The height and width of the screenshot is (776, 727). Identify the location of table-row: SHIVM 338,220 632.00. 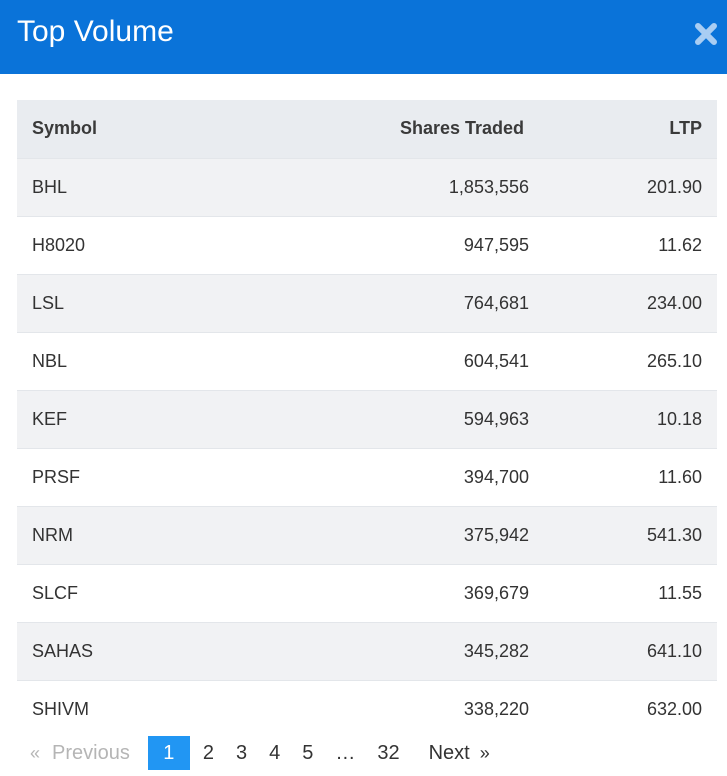
(367, 708).